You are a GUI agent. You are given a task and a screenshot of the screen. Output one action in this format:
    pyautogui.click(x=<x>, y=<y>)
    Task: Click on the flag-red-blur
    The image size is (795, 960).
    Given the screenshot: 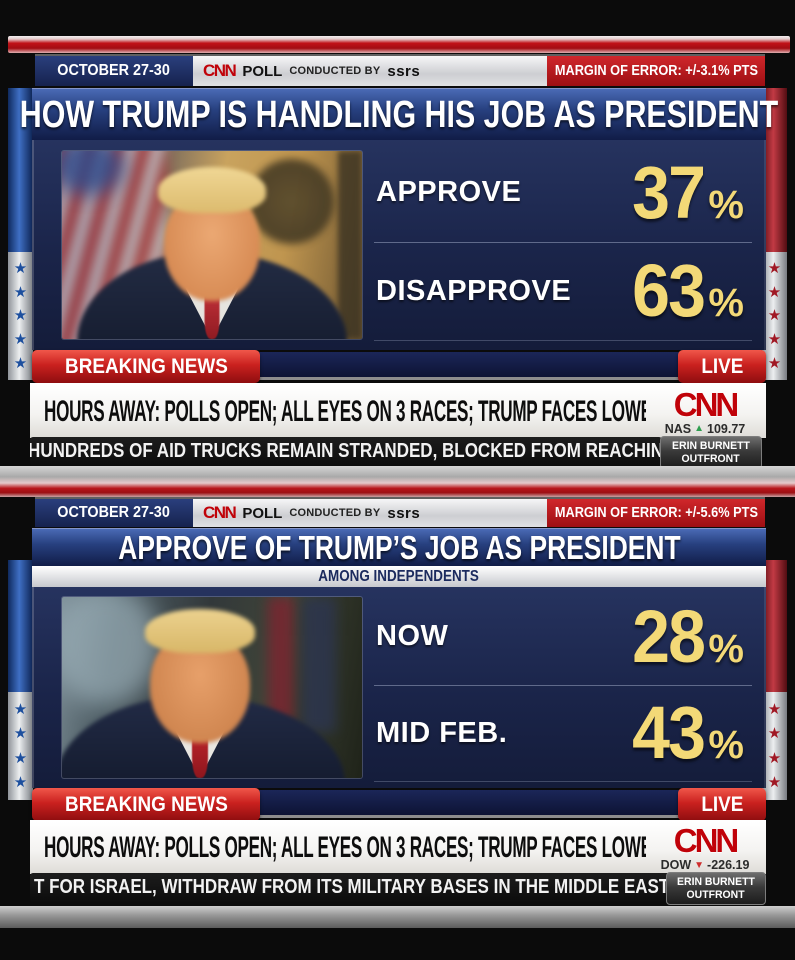 What is the action you would take?
    pyautogui.click(x=281, y=659)
    